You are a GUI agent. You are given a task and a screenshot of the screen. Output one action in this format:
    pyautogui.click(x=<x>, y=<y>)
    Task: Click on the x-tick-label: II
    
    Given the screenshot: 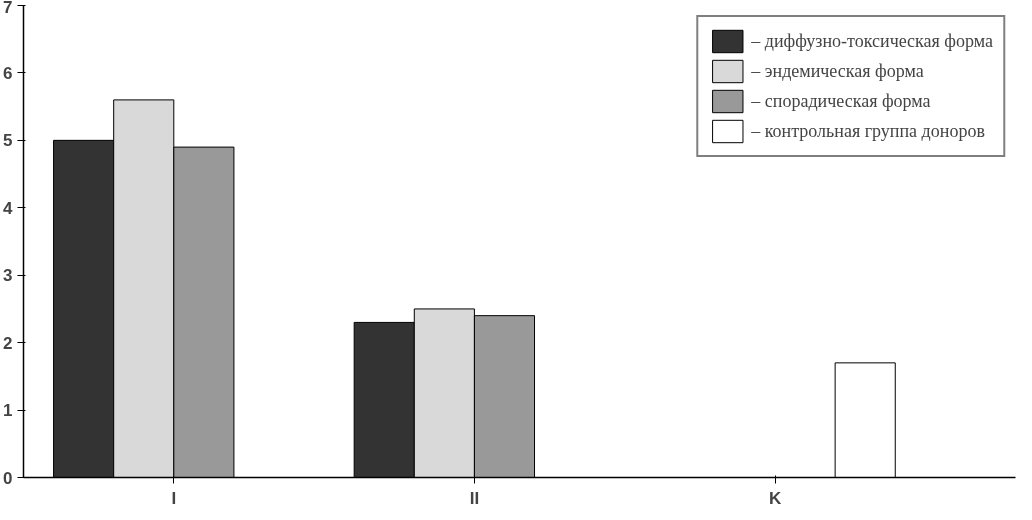 What is the action you would take?
    pyautogui.click(x=474, y=498)
    